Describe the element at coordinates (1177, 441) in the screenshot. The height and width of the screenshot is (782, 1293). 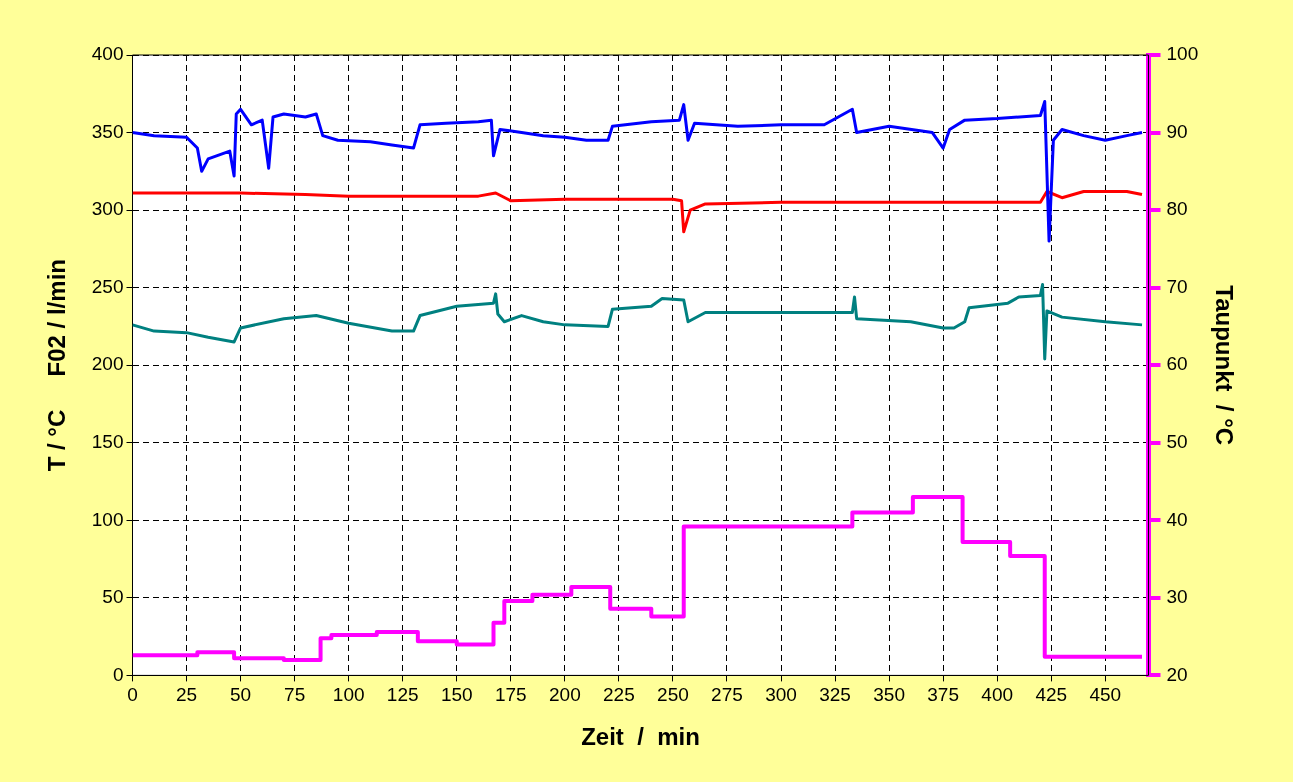
I see `y2-tick-label: 50` at that location.